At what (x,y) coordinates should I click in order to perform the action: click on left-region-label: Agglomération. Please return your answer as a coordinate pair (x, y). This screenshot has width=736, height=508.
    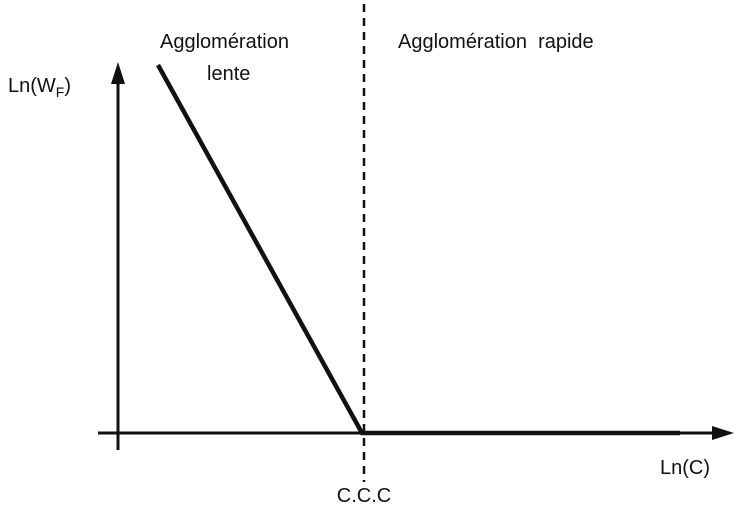
    Looking at the image, I should click on (224, 42).